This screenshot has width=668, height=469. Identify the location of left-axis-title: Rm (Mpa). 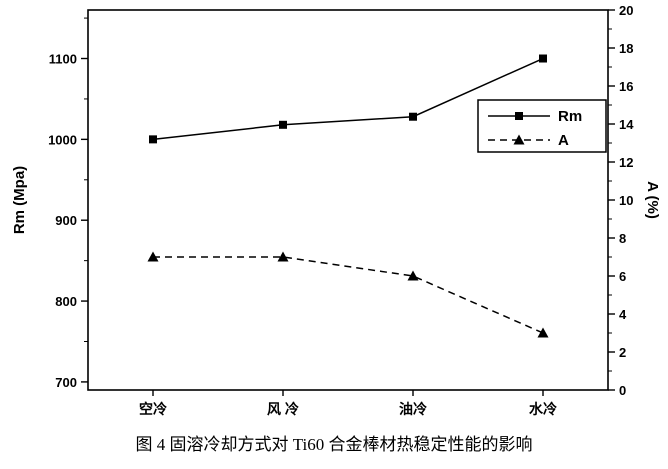
(19, 200).